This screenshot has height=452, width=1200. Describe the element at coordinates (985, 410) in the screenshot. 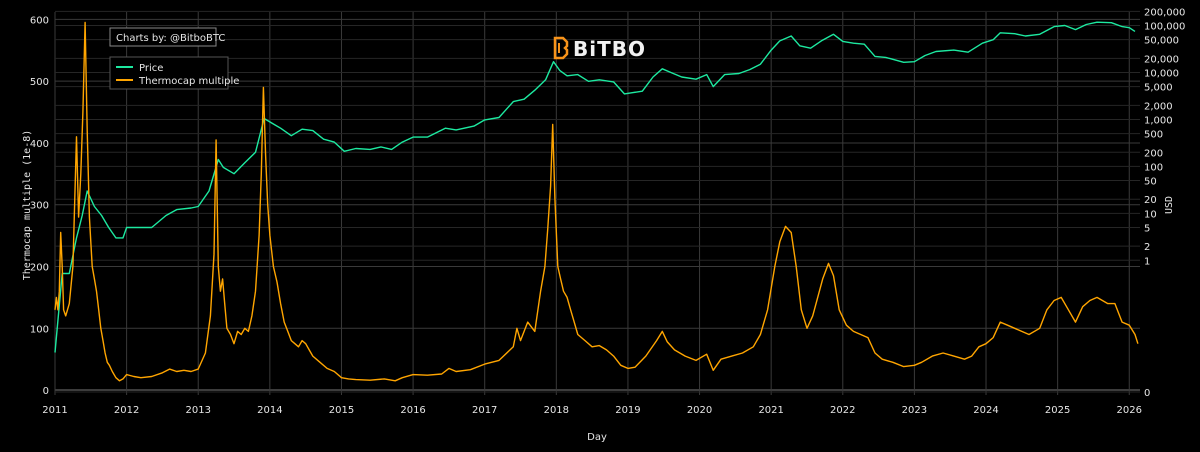

I see `x-tick-label: 2024` at that location.